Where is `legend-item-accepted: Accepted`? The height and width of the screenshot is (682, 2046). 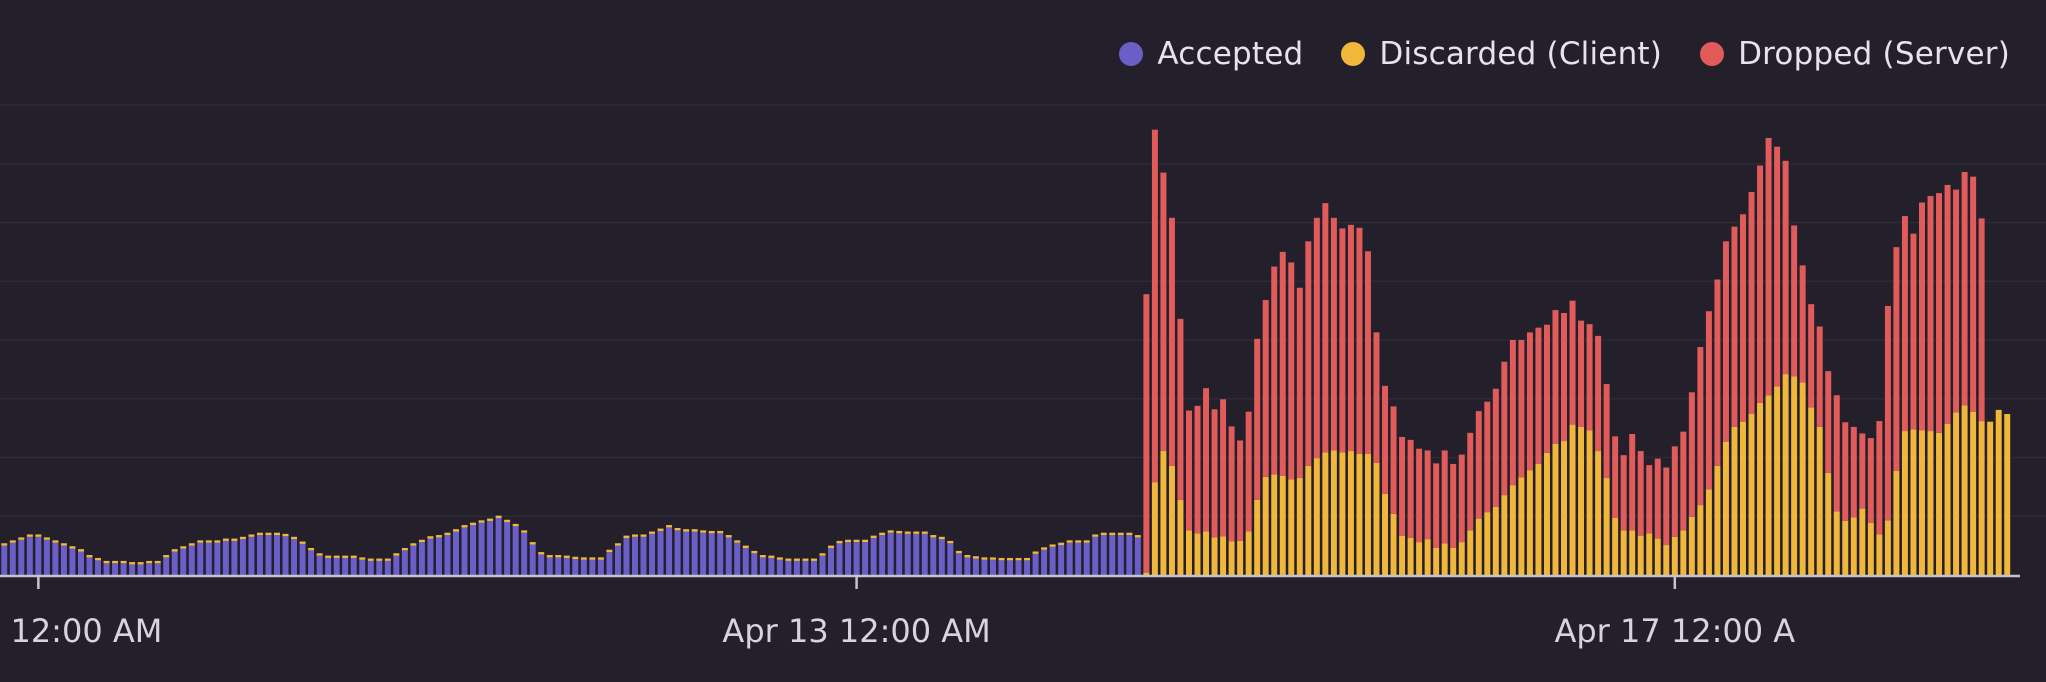
legend-item-accepted: Accepted is located at coordinates (1211, 54).